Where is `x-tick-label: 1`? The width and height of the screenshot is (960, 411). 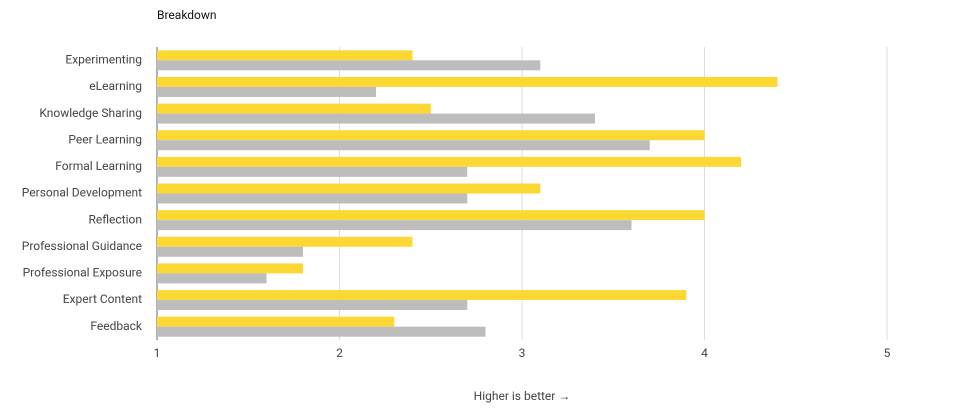
x-tick-label: 1 is located at coordinates (157, 353).